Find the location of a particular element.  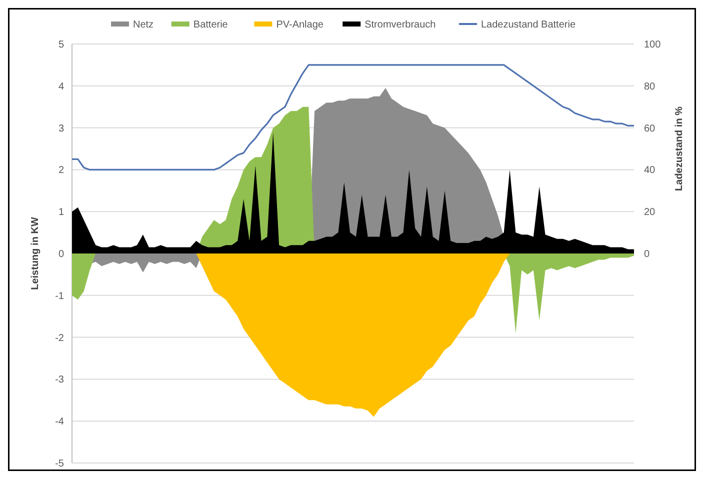

y-tick-label: -5 is located at coordinates (59, 464).